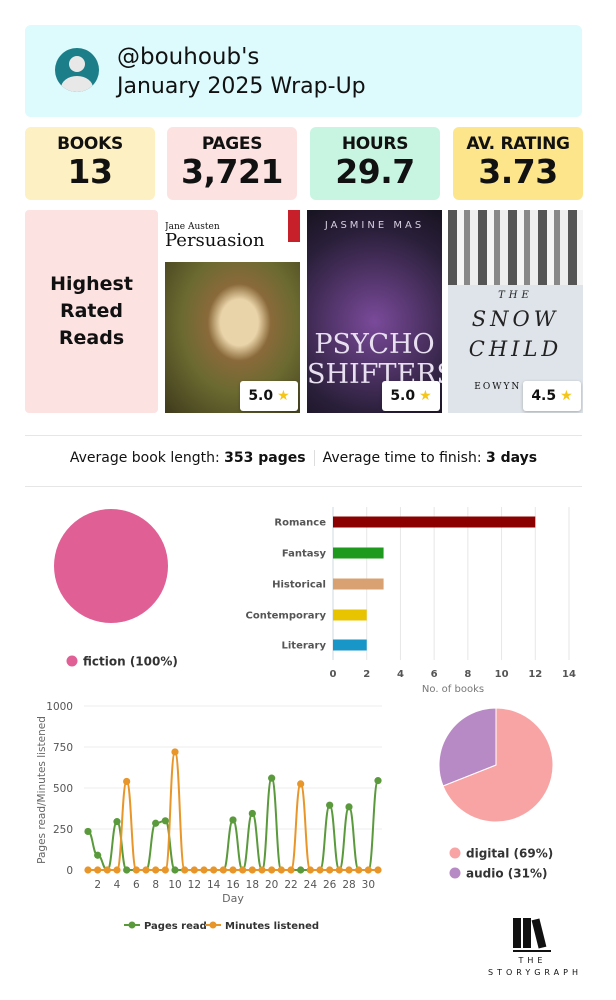  I want to click on bar-fantasy, so click(358, 553).